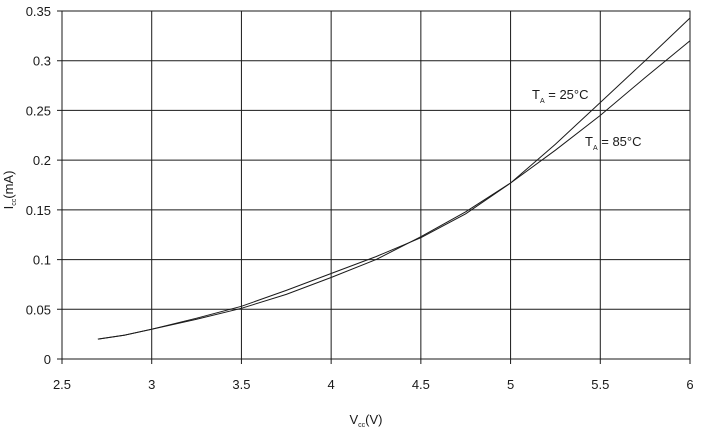 Image resolution: width=705 pixels, height=434 pixels. What do you see at coordinates (510, 384) in the screenshot?
I see `x-tick-label: 5` at bounding box center [510, 384].